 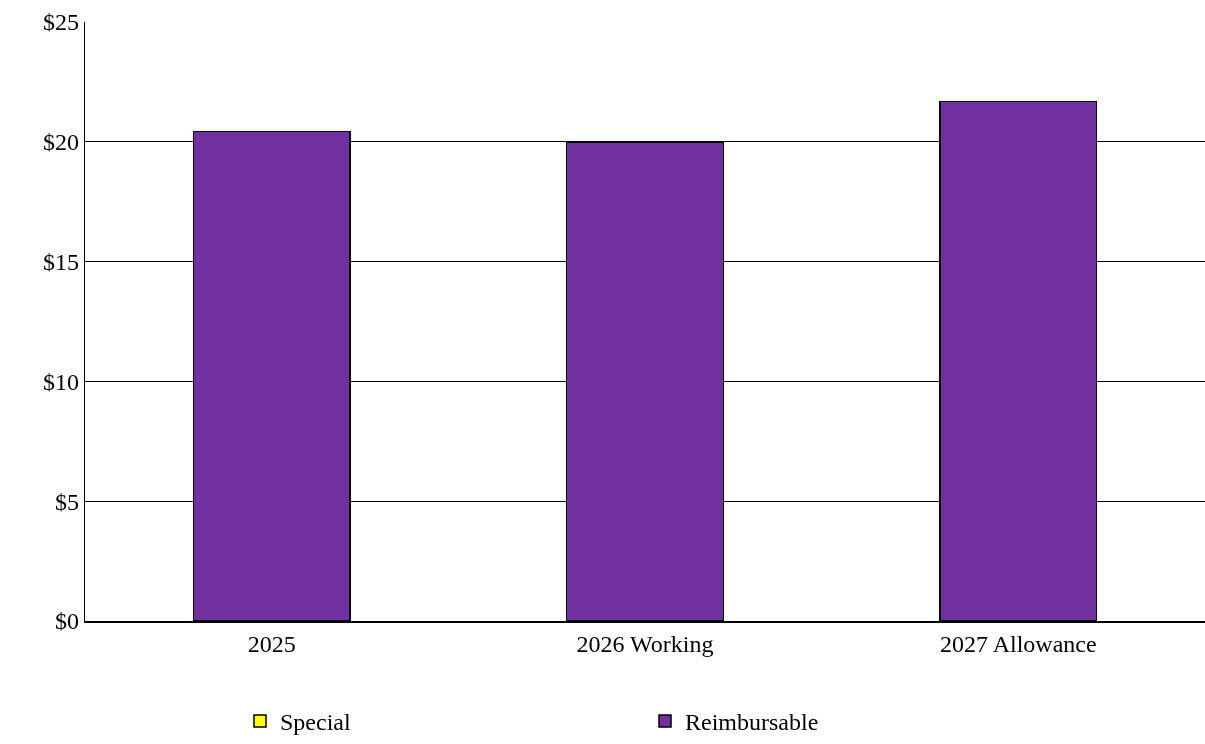 What do you see at coordinates (1018, 643) in the screenshot?
I see `x-tick-label: 2027 Allowance` at bounding box center [1018, 643].